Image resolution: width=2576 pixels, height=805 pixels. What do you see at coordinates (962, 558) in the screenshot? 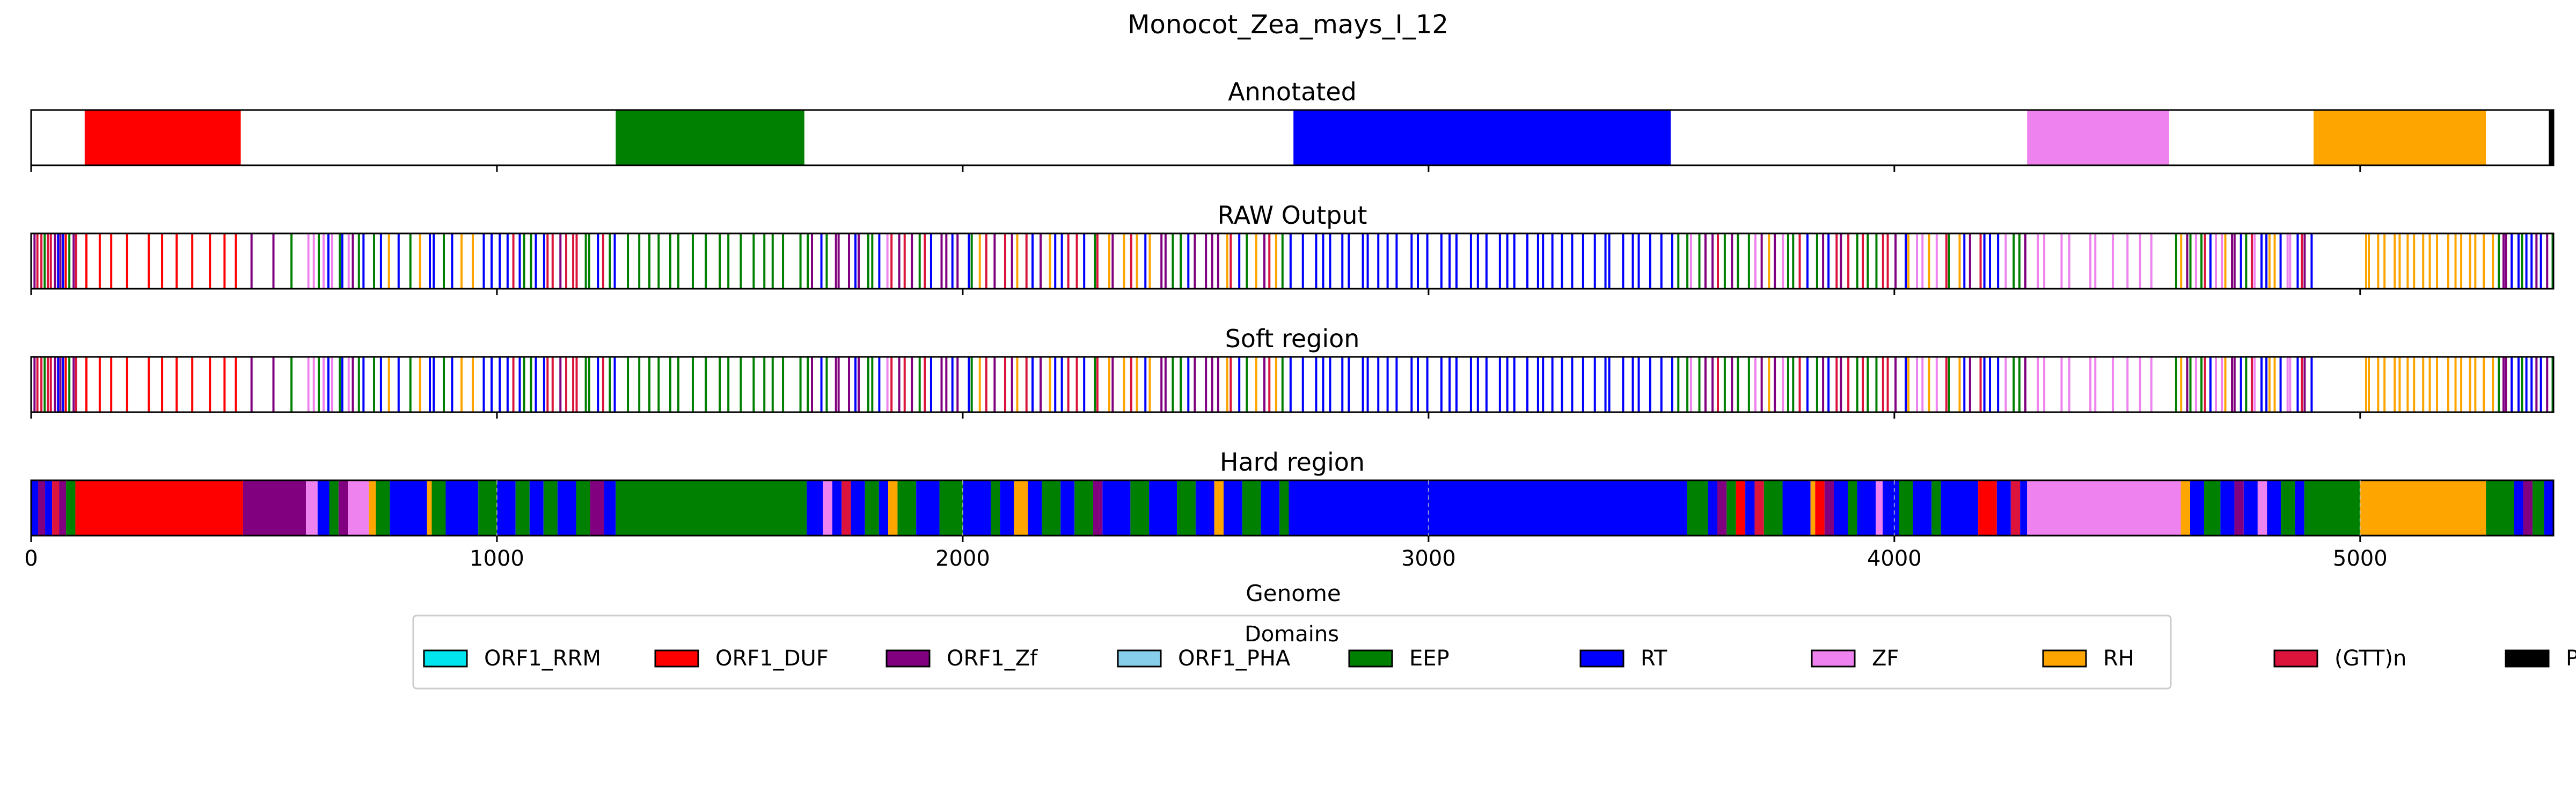
I see `x-tick-label: 2000` at bounding box center [962, 558].